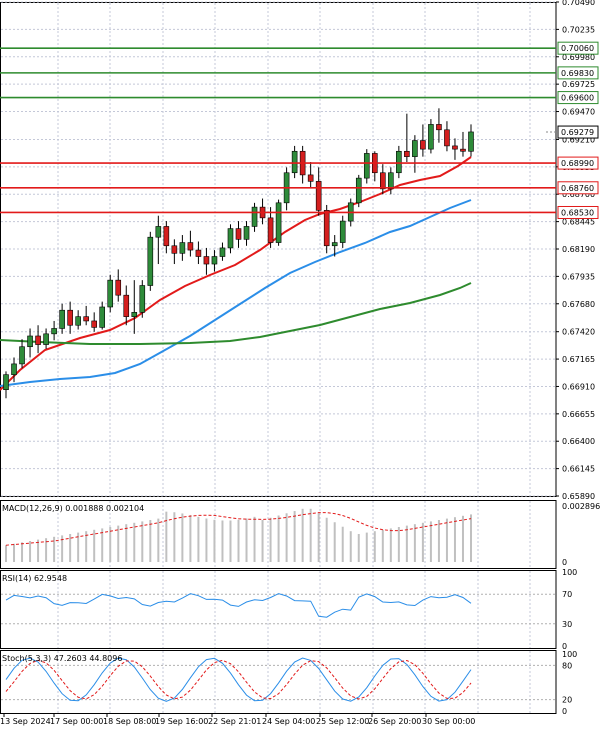 The width and height of the screenshot is (600, 729). Describe the element at coordinates (342, 721) in the screenshot. I see `time-label: 25 Sep 12:00` at that location.